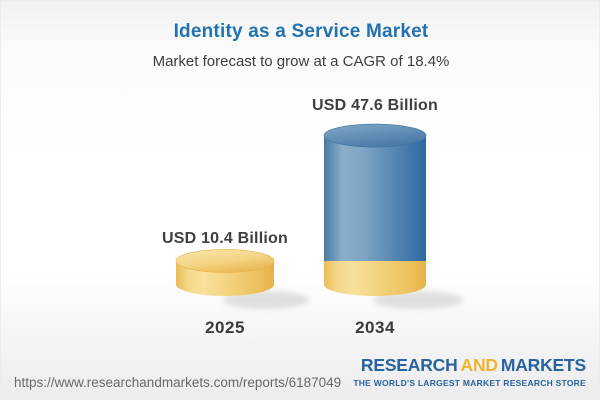  Describe the element at coordinates (543, 365) in the screenshot. I see `logo-word-markets: MARKETS` at that location.